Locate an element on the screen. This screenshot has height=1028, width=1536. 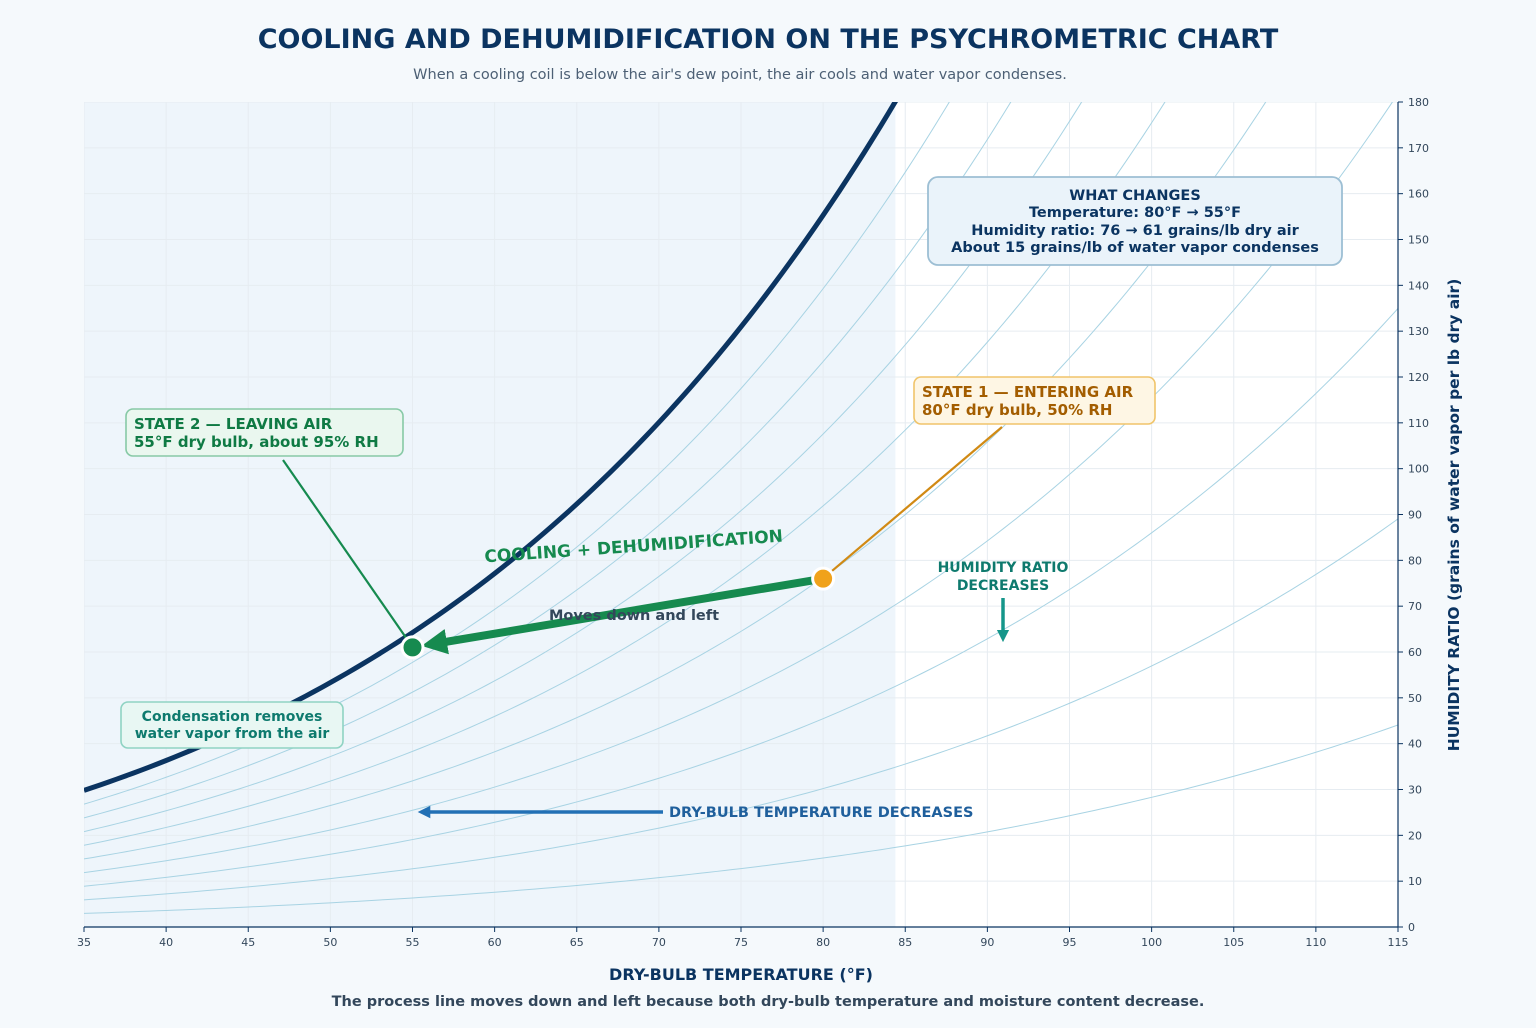
state2-label-line2: 55°F dry bulb, about 95% RH is located at coordinates (256, 442).